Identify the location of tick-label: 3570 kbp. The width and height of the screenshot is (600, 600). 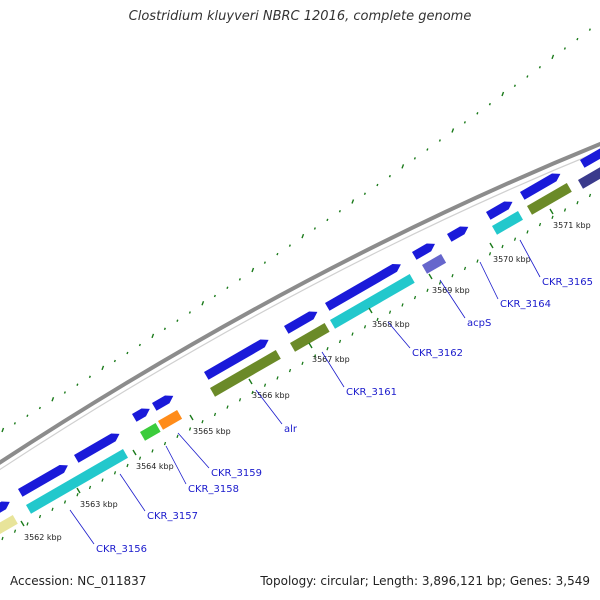
(512, 259).